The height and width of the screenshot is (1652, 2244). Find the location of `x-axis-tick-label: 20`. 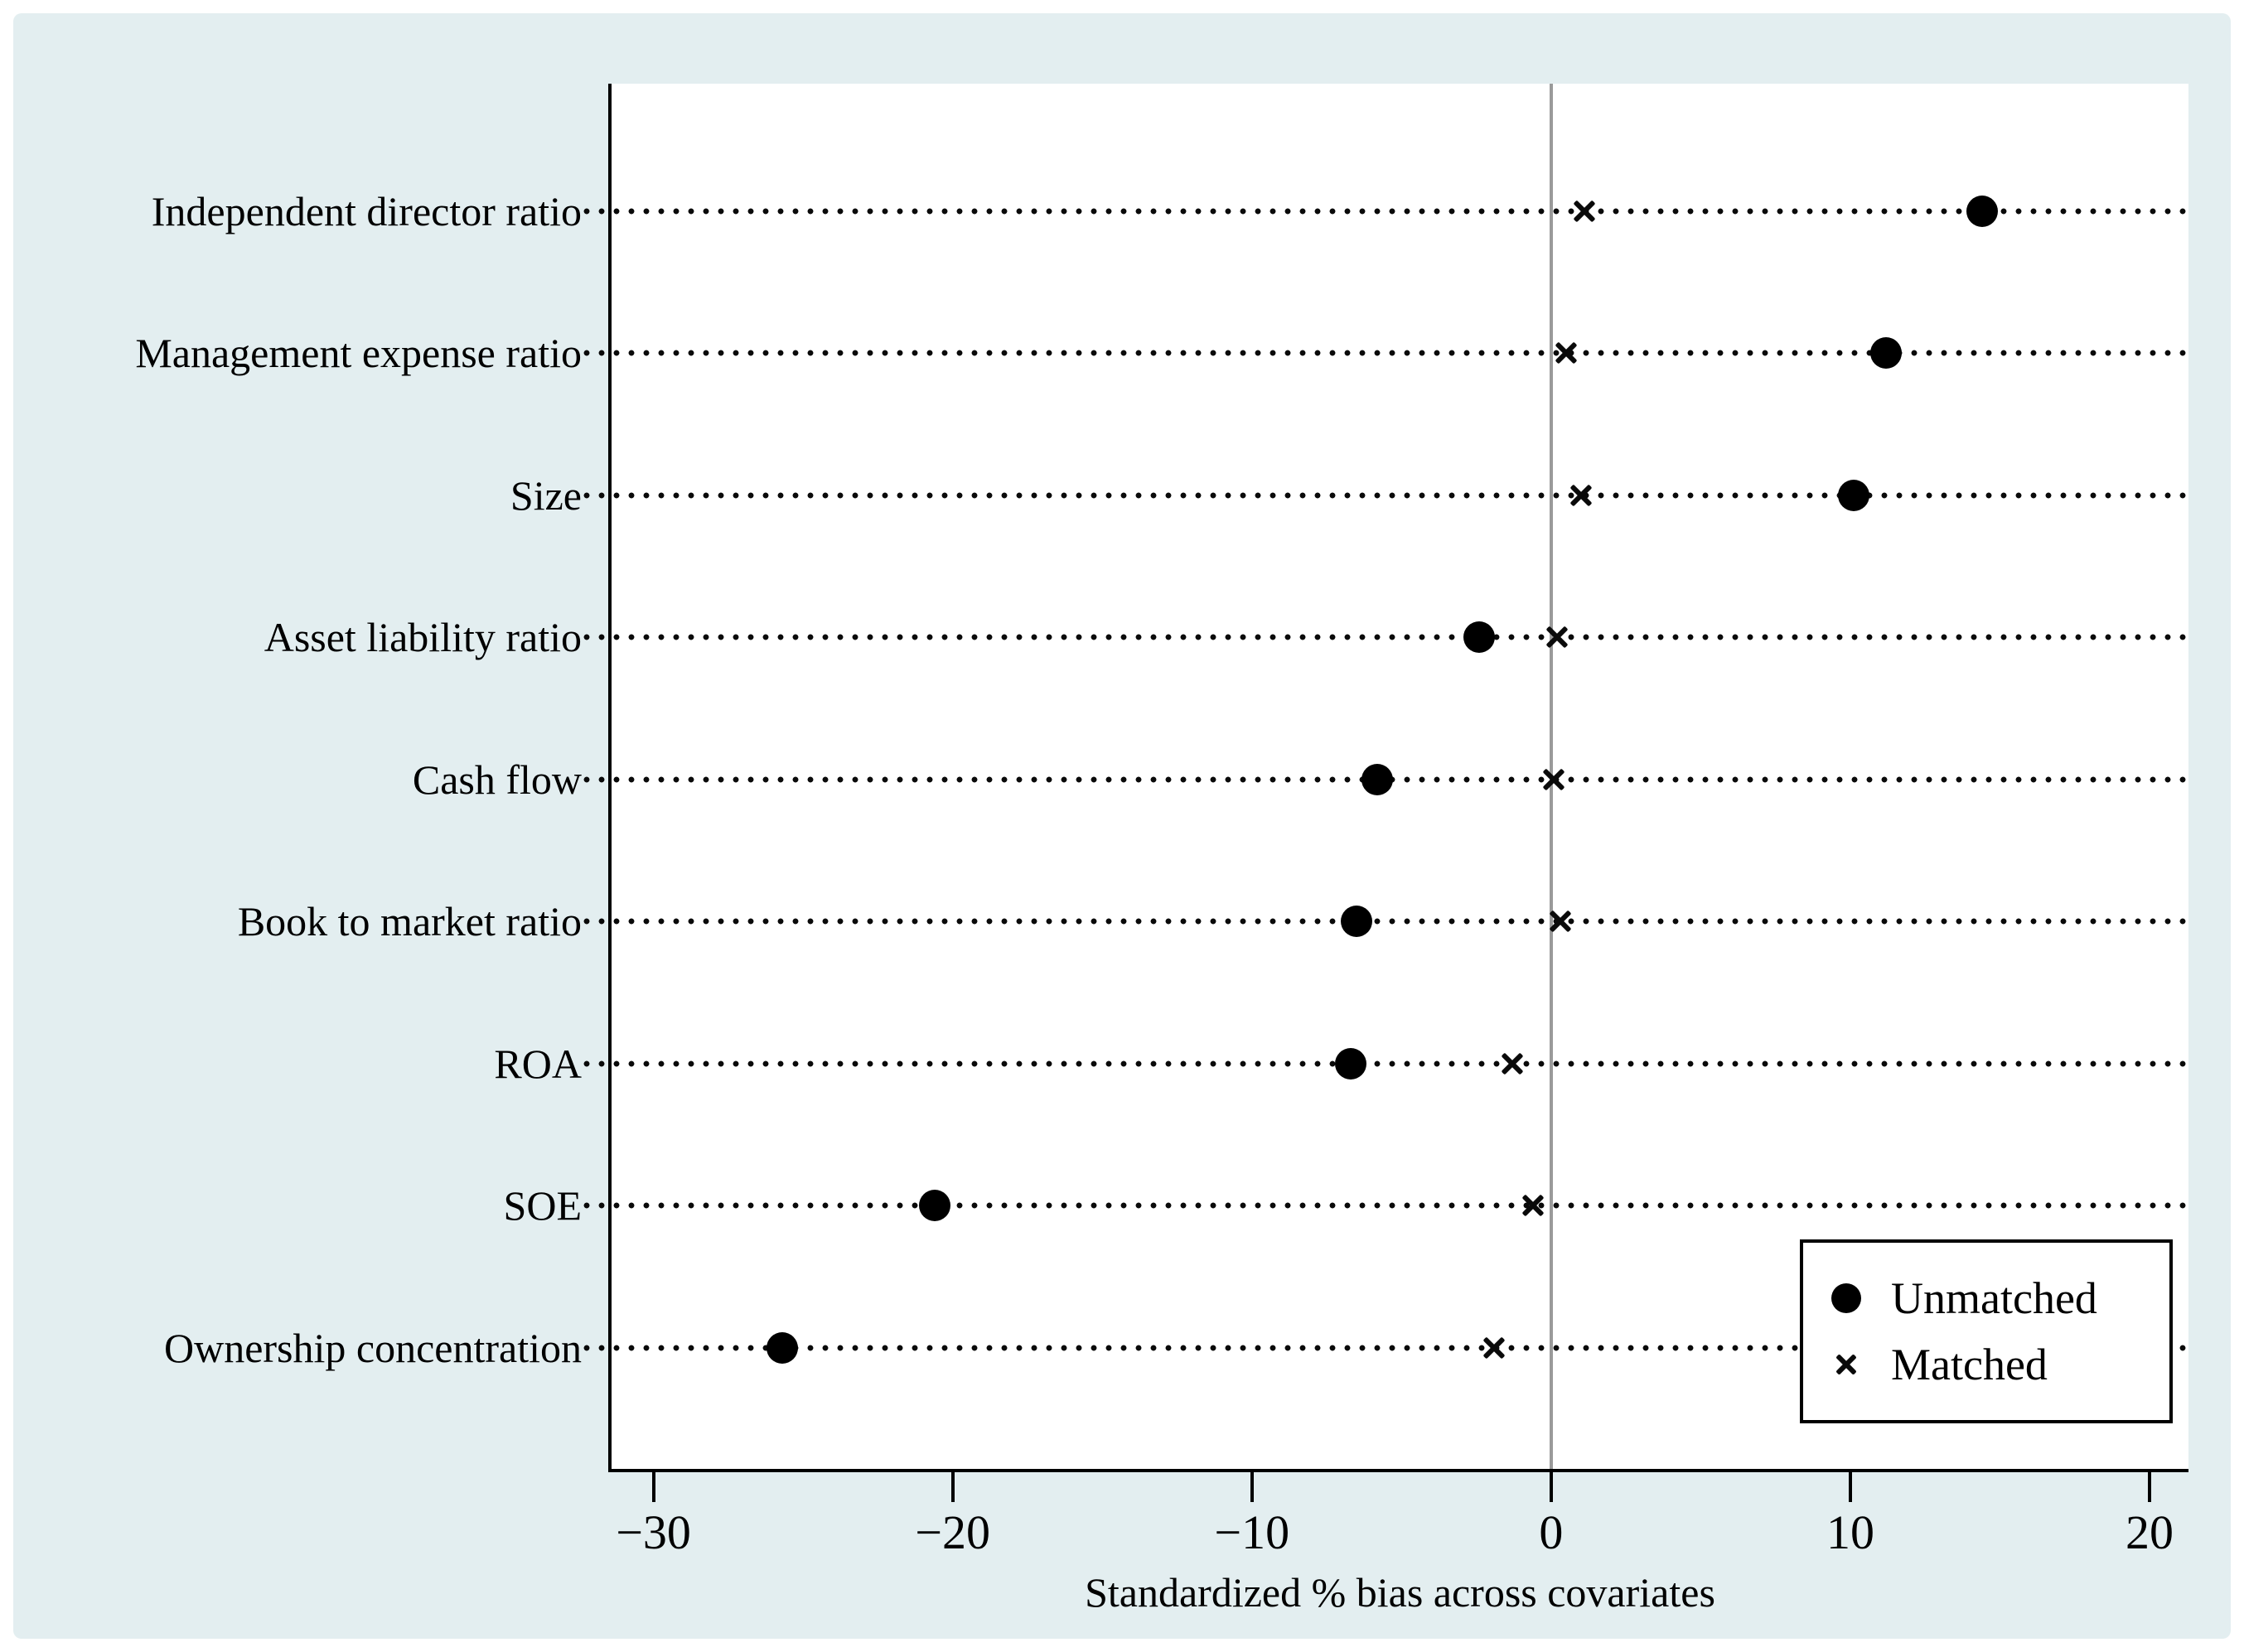

x-axis-tick-label: 20 is located at coordinates (2150, 1532).